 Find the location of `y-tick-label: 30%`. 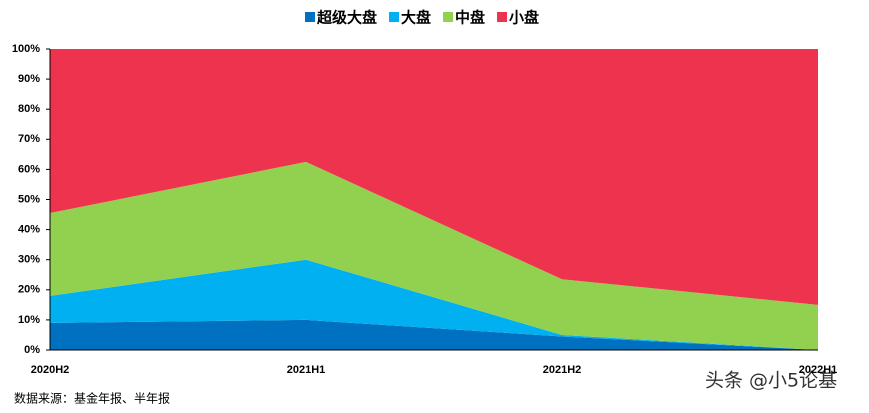

y-tick-label: 30% is located at coordinates (29, 260).